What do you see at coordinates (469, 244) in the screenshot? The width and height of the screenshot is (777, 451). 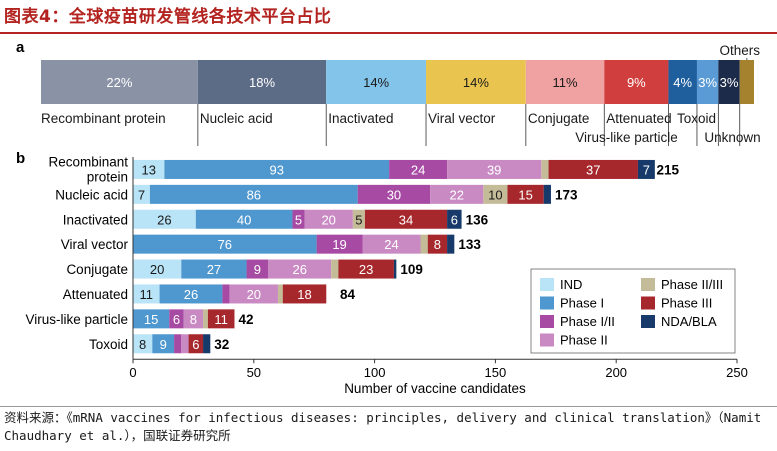 I see `panel-b-total-label: 133` at bounding box center [469, 244].